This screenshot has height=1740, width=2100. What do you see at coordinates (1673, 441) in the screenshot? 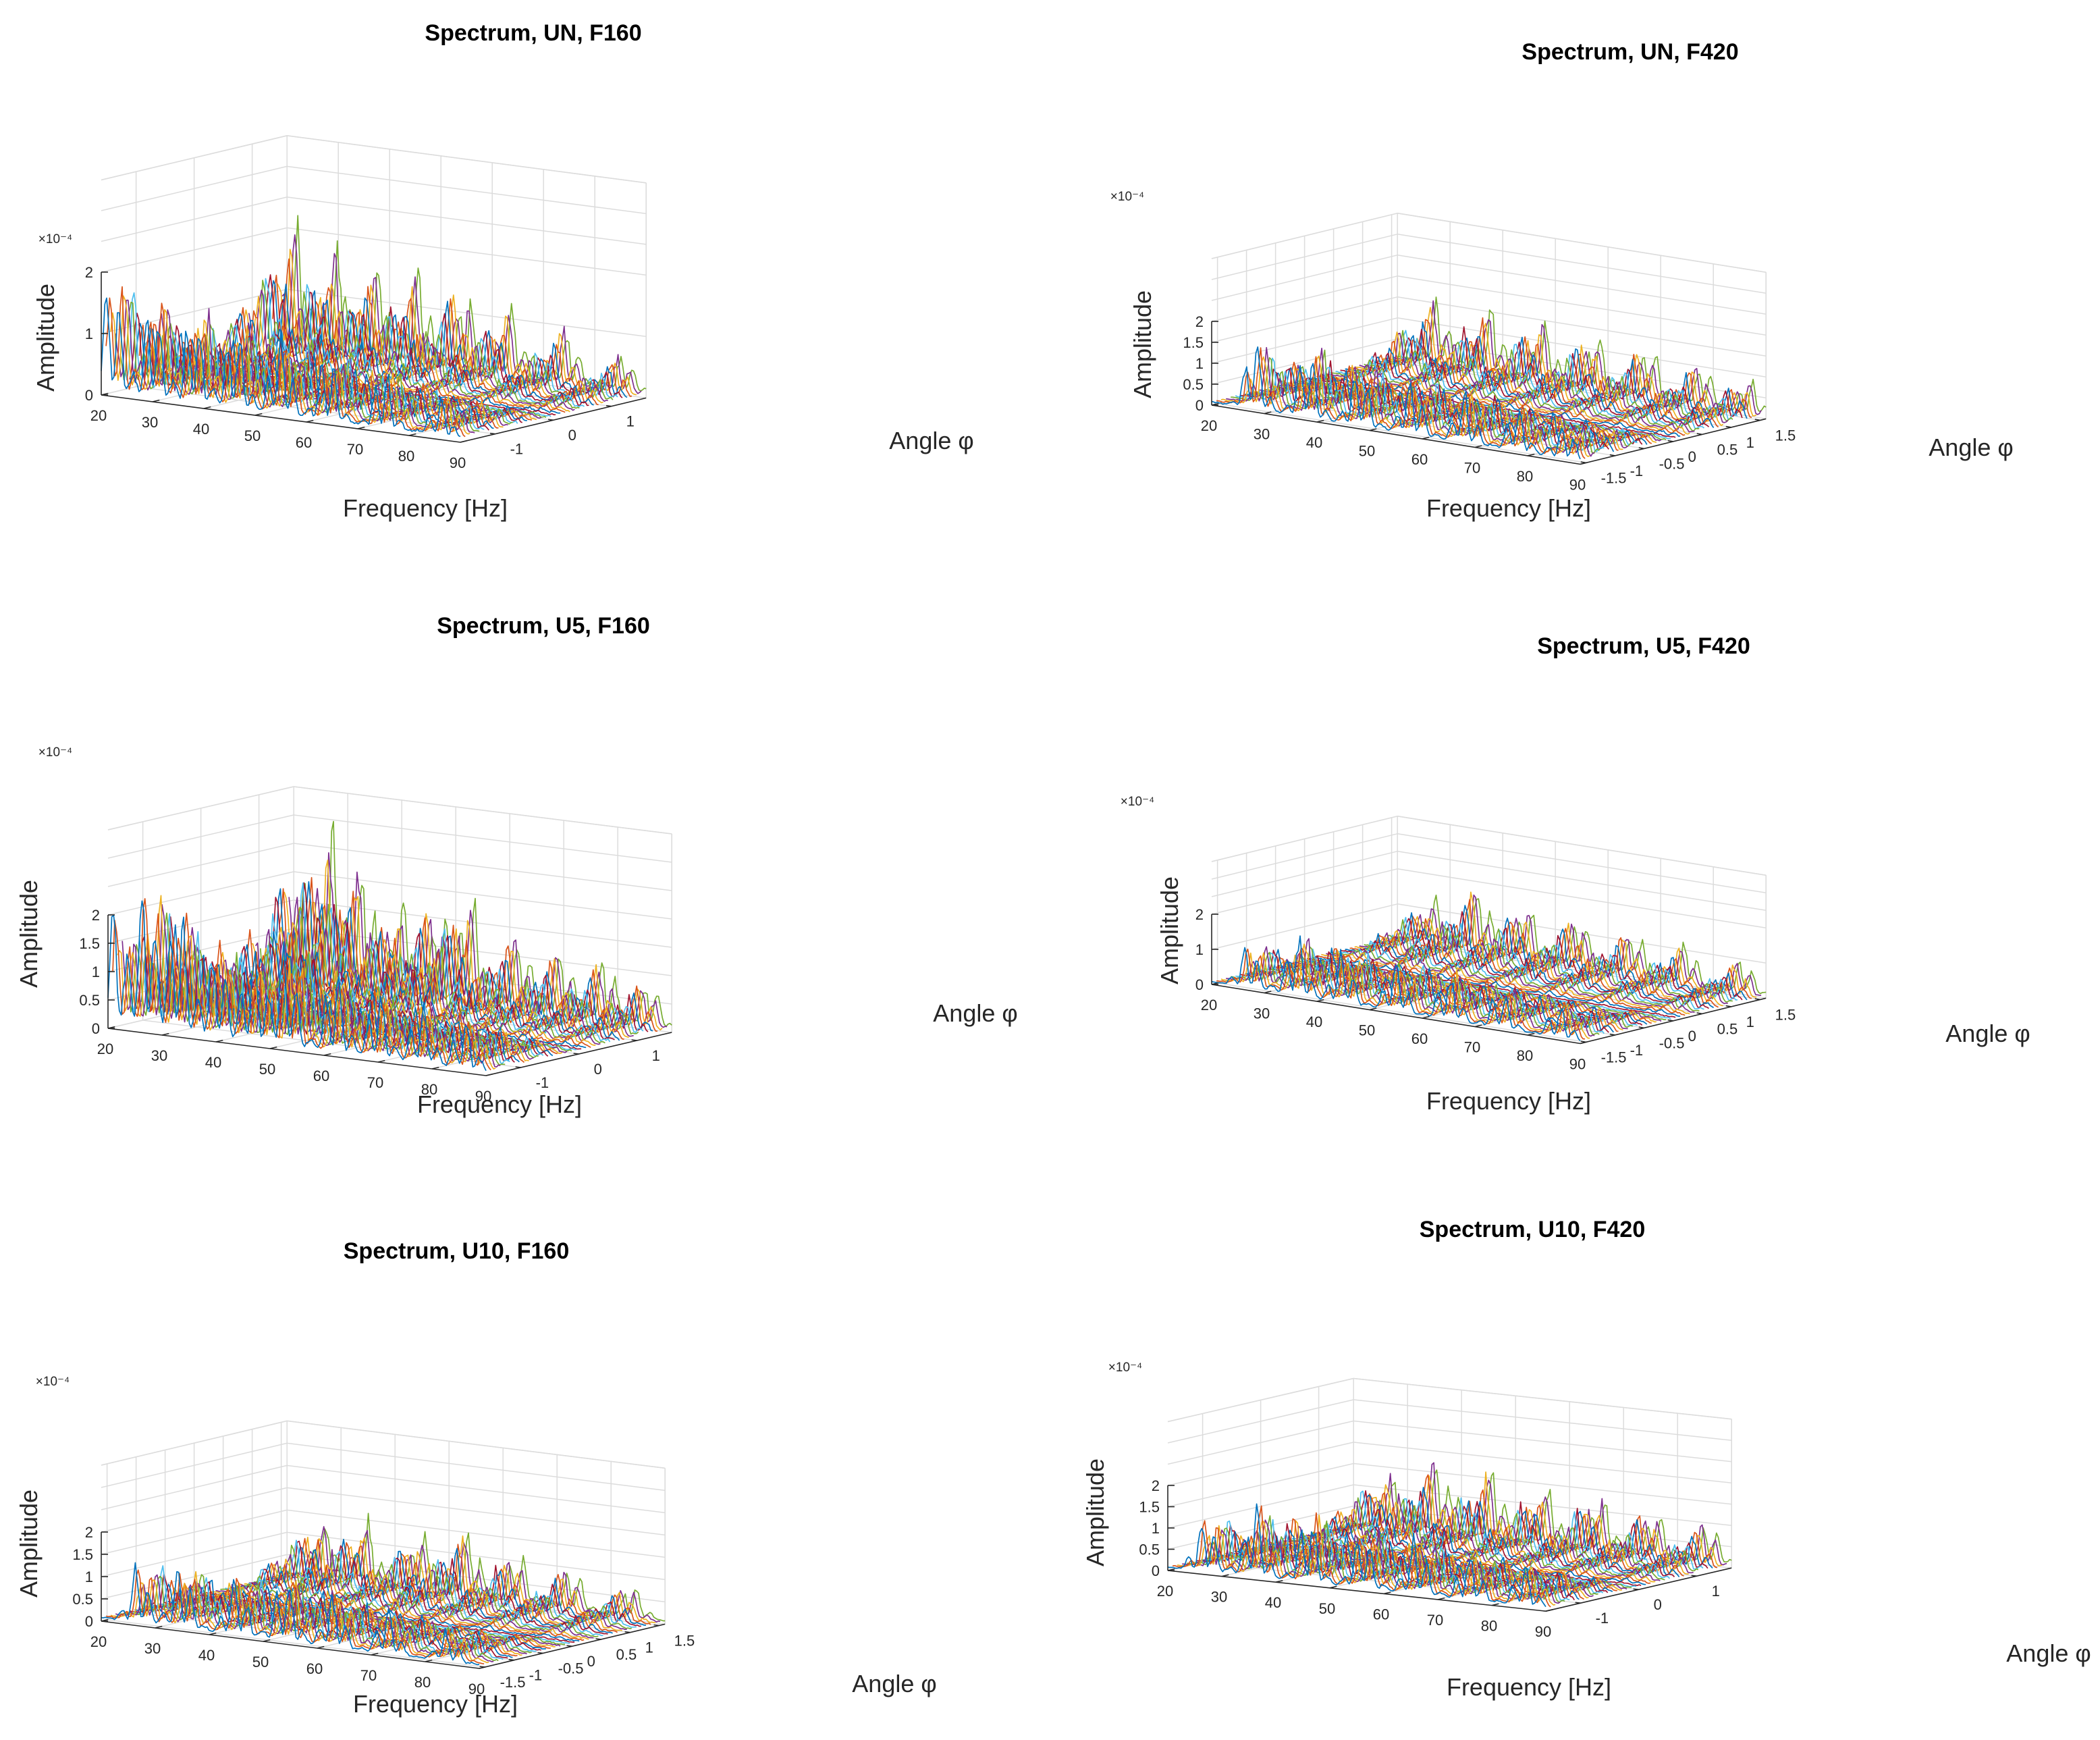
I see `y-axis-line` at bounding box center [1673, 441].